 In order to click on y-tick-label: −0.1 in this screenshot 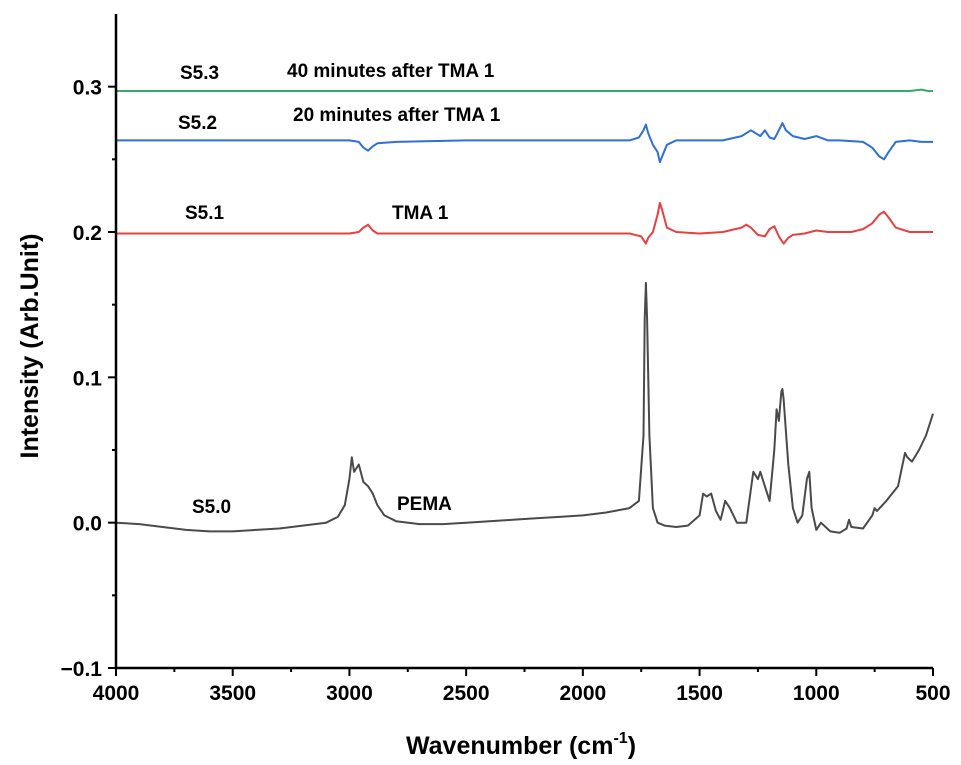, I will do `click(82, 669)`.